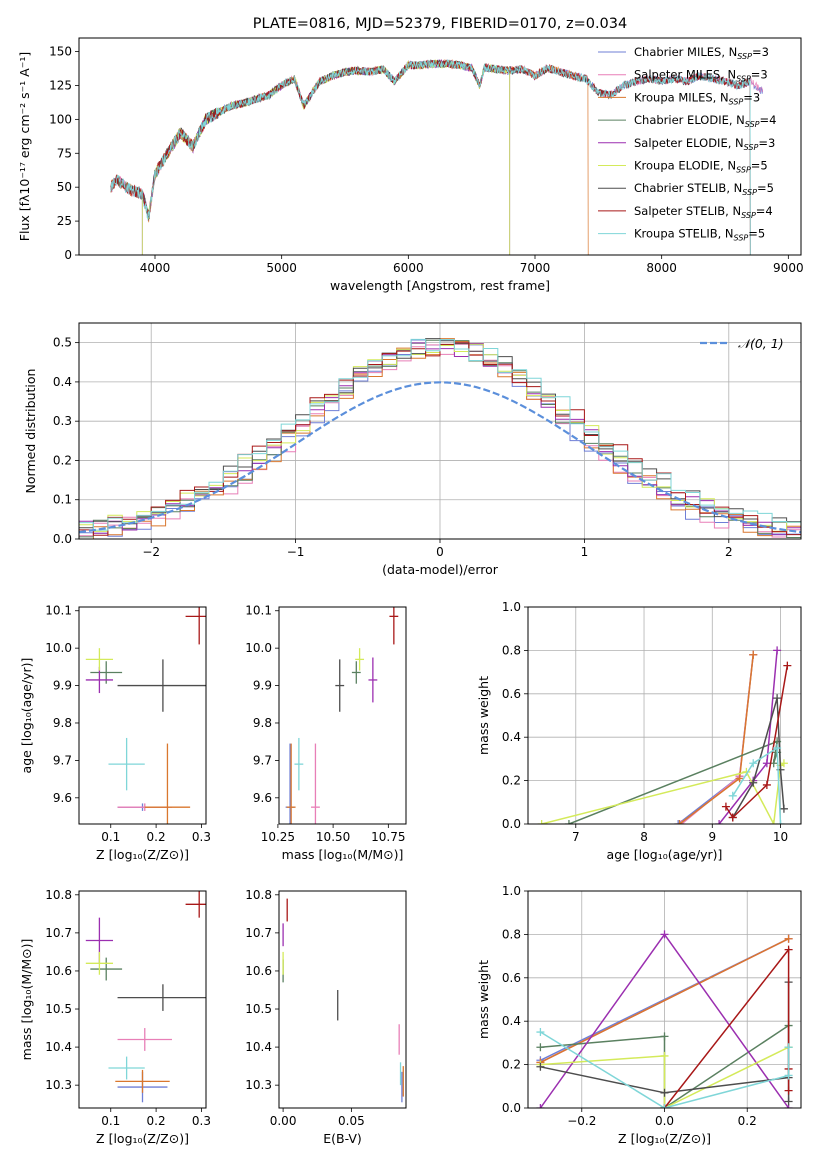  What do you see at coordinates (576, 837) in the screenshot?
I see `x-tick-label: 7` at bounding box center [576, 837].